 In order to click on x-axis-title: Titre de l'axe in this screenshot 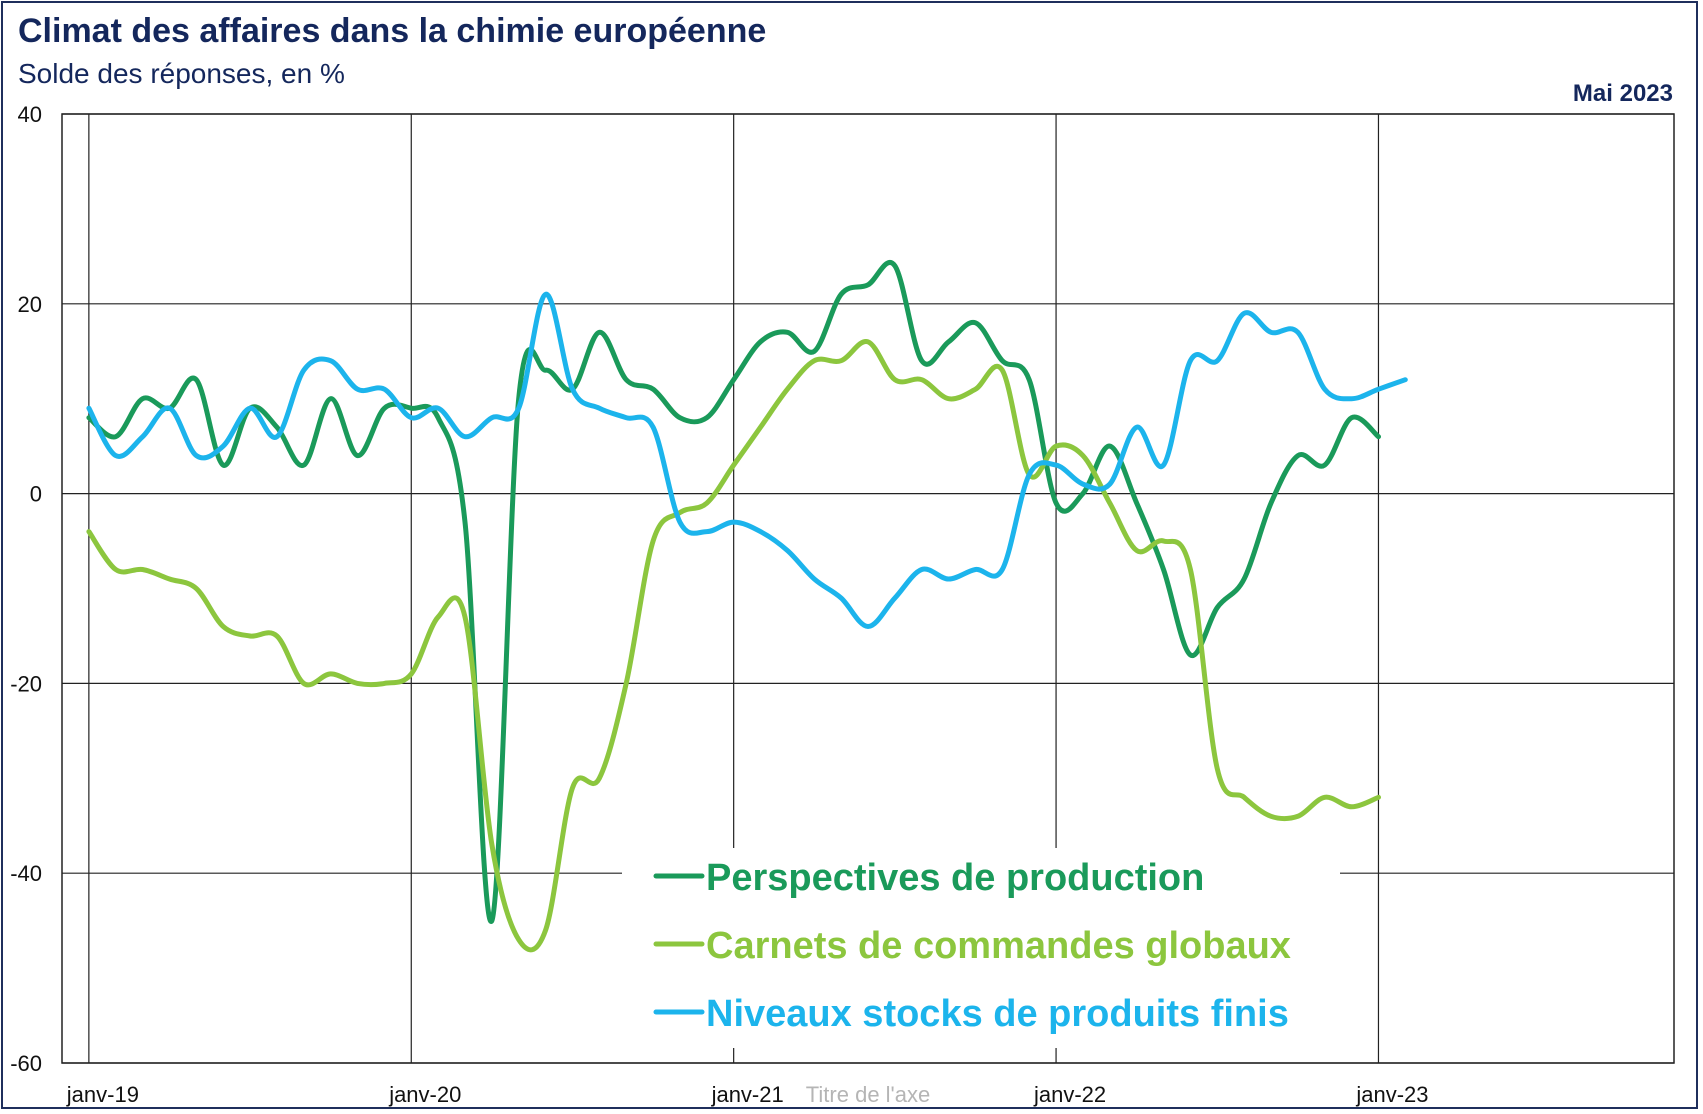, I will do `click(868, 1094)`.